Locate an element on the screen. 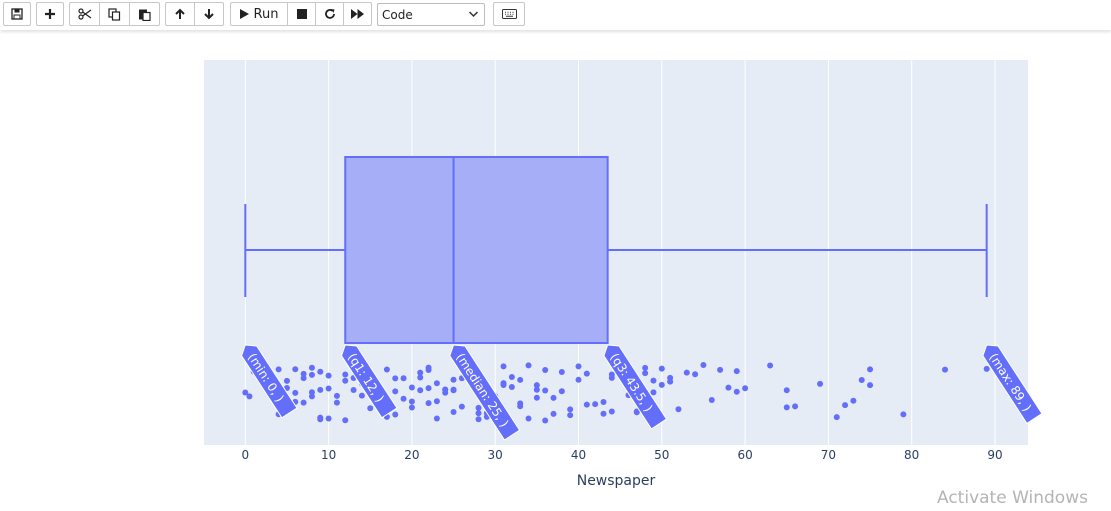 The image size is (1111, 511). toolbar-group-edit is located at coordinates (114, 14).